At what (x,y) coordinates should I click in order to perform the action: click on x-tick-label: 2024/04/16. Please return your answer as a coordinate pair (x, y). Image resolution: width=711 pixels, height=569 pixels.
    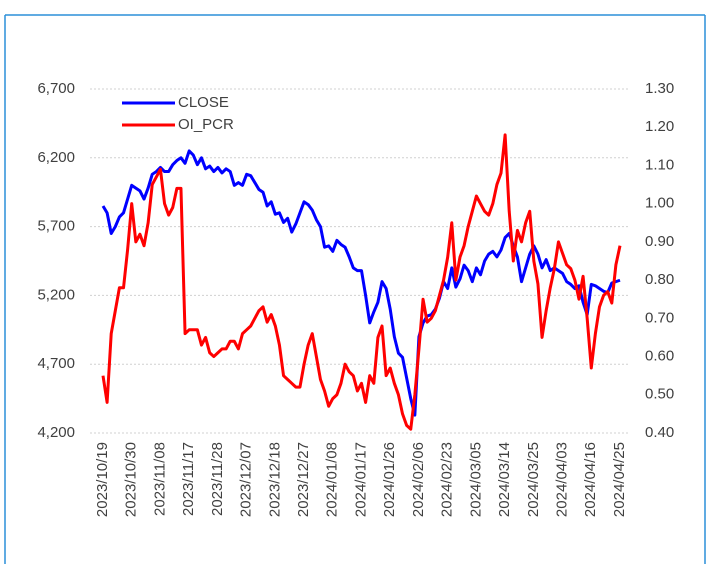
    Looking at the image, I should click on (590, 479).